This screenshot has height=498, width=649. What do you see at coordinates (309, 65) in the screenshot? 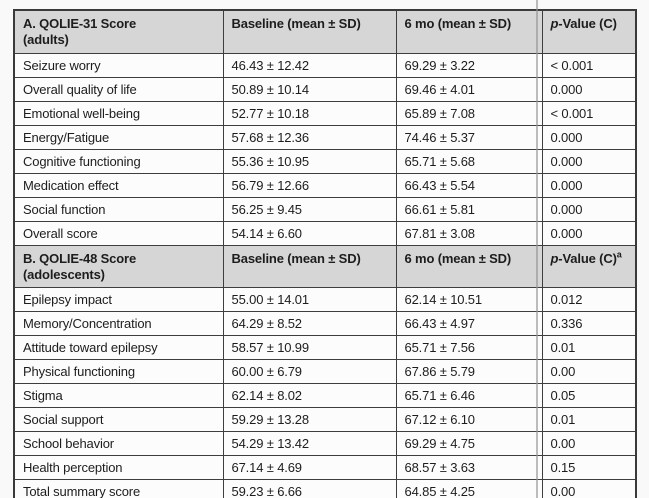
I see `baseline-value-cell: 46.43 ± 12.42` at bounding box center [309, 65].